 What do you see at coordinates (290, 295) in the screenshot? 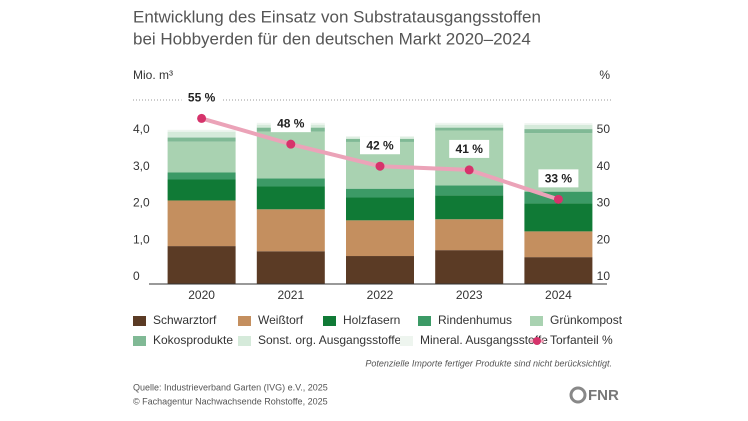
I see `x-tick-label: 2021` at bounding box center [290, 295].